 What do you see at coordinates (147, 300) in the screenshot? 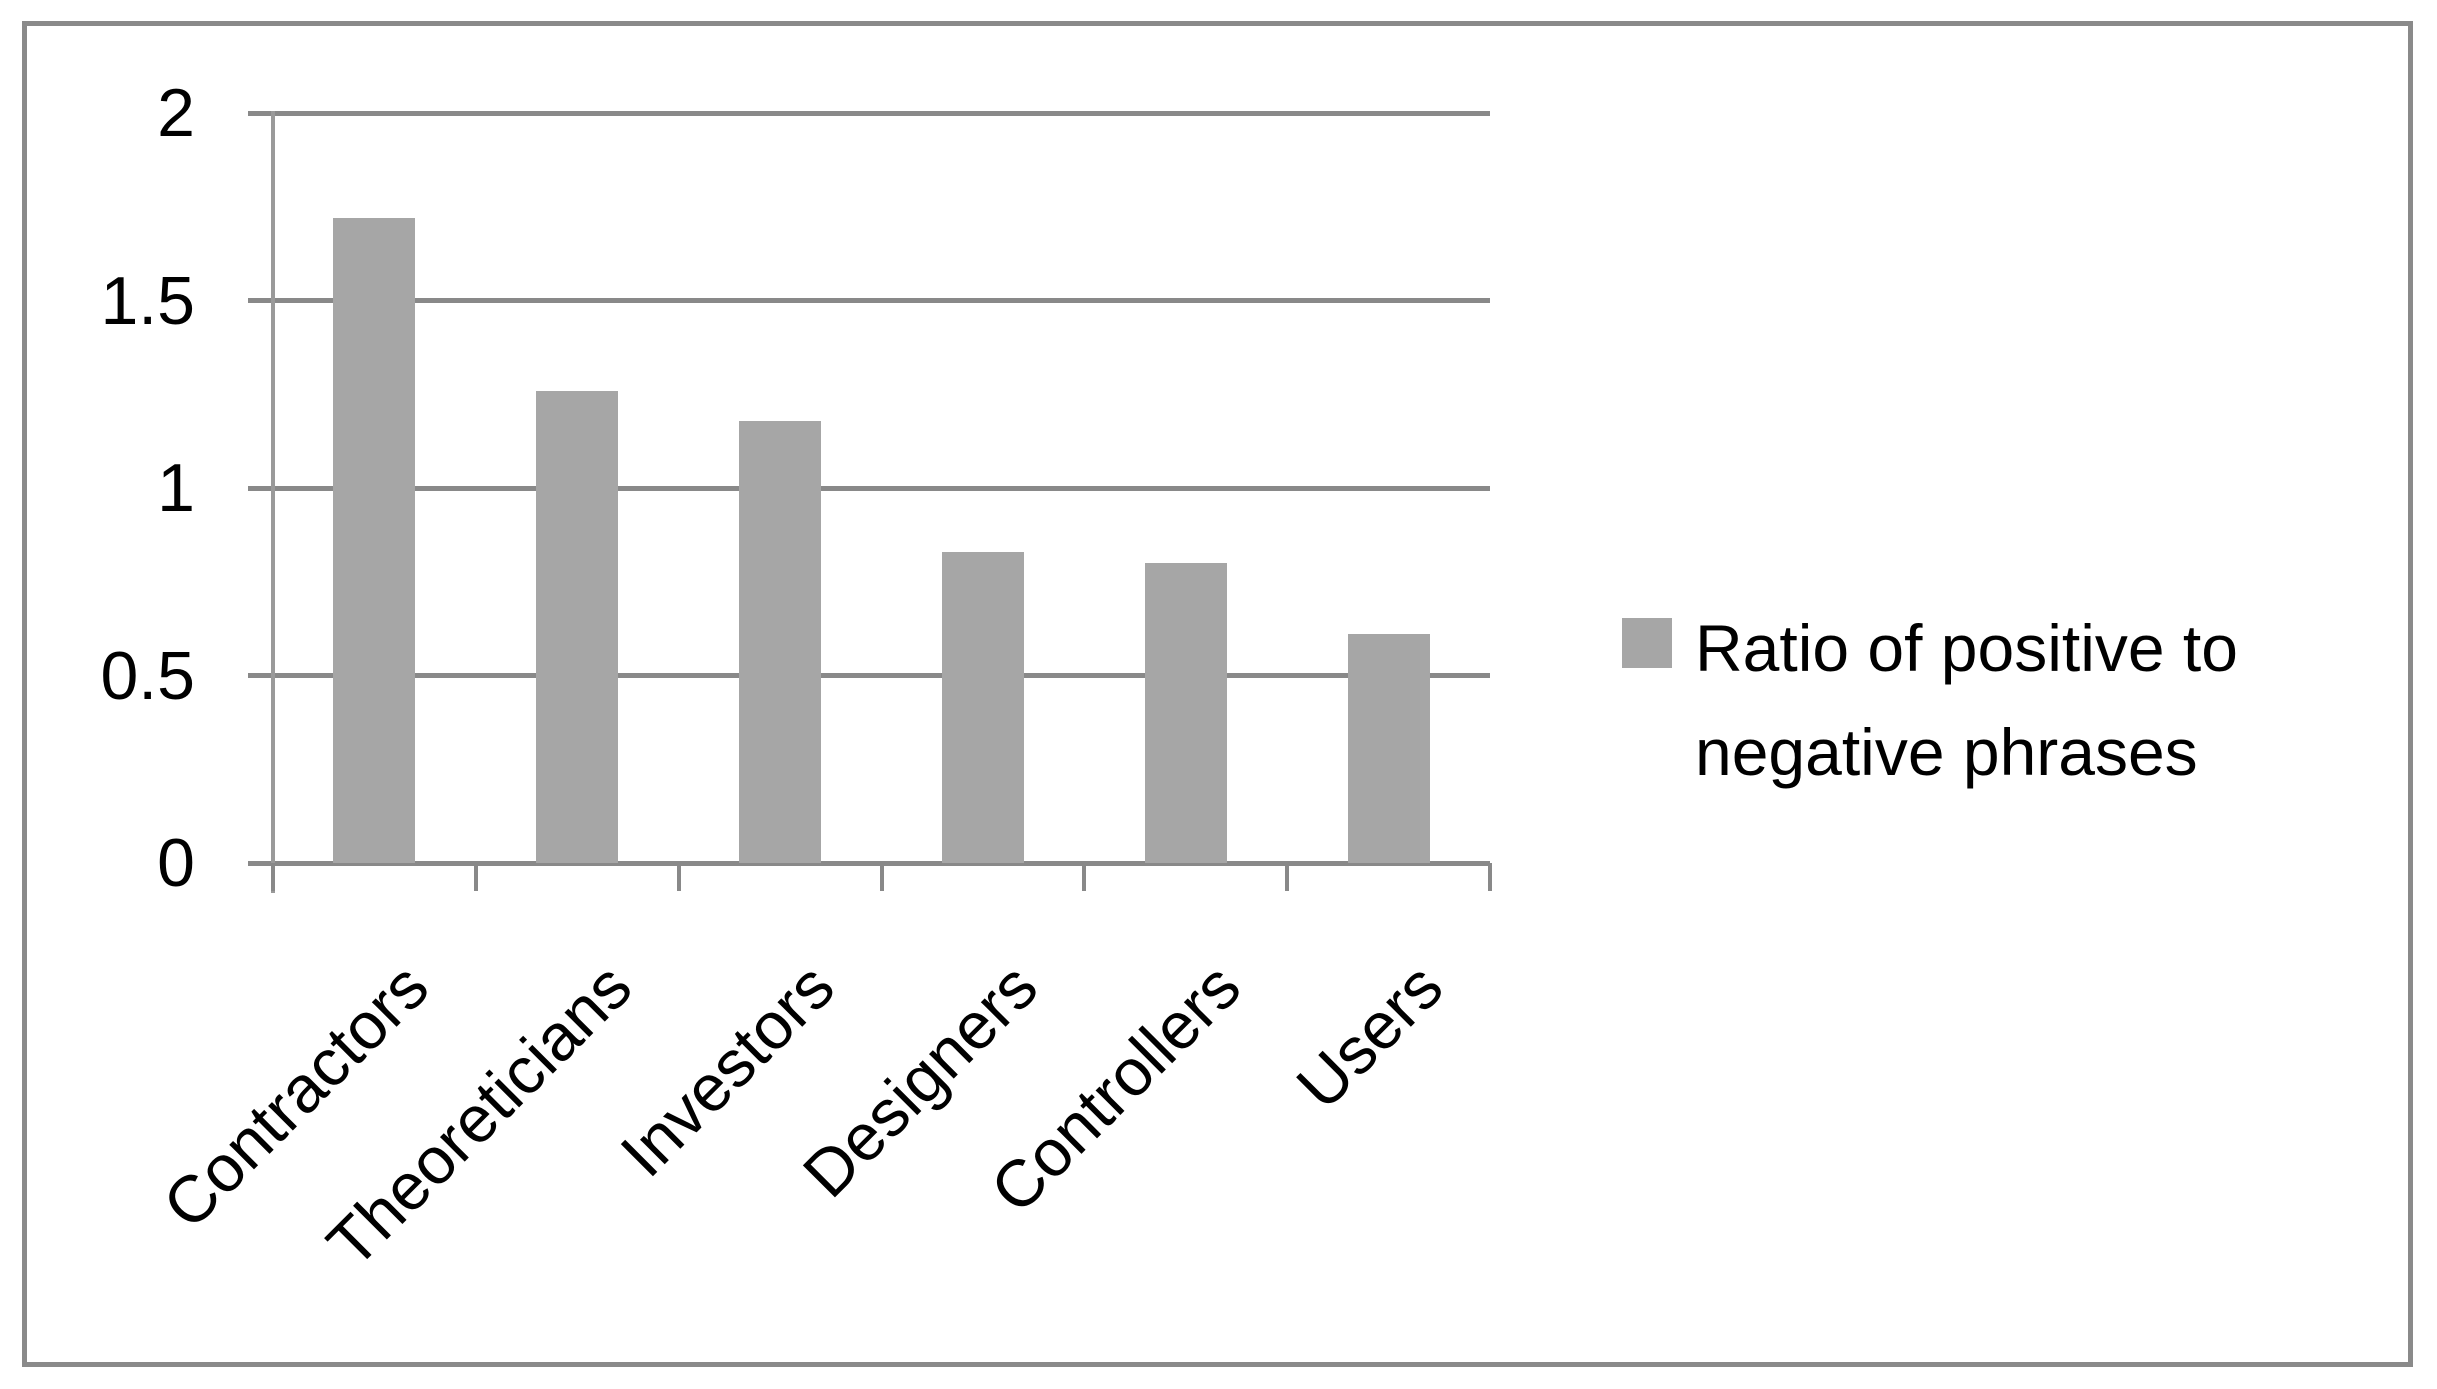
I see `y-tick-label: 1.5` at bounding box center [147, 300].